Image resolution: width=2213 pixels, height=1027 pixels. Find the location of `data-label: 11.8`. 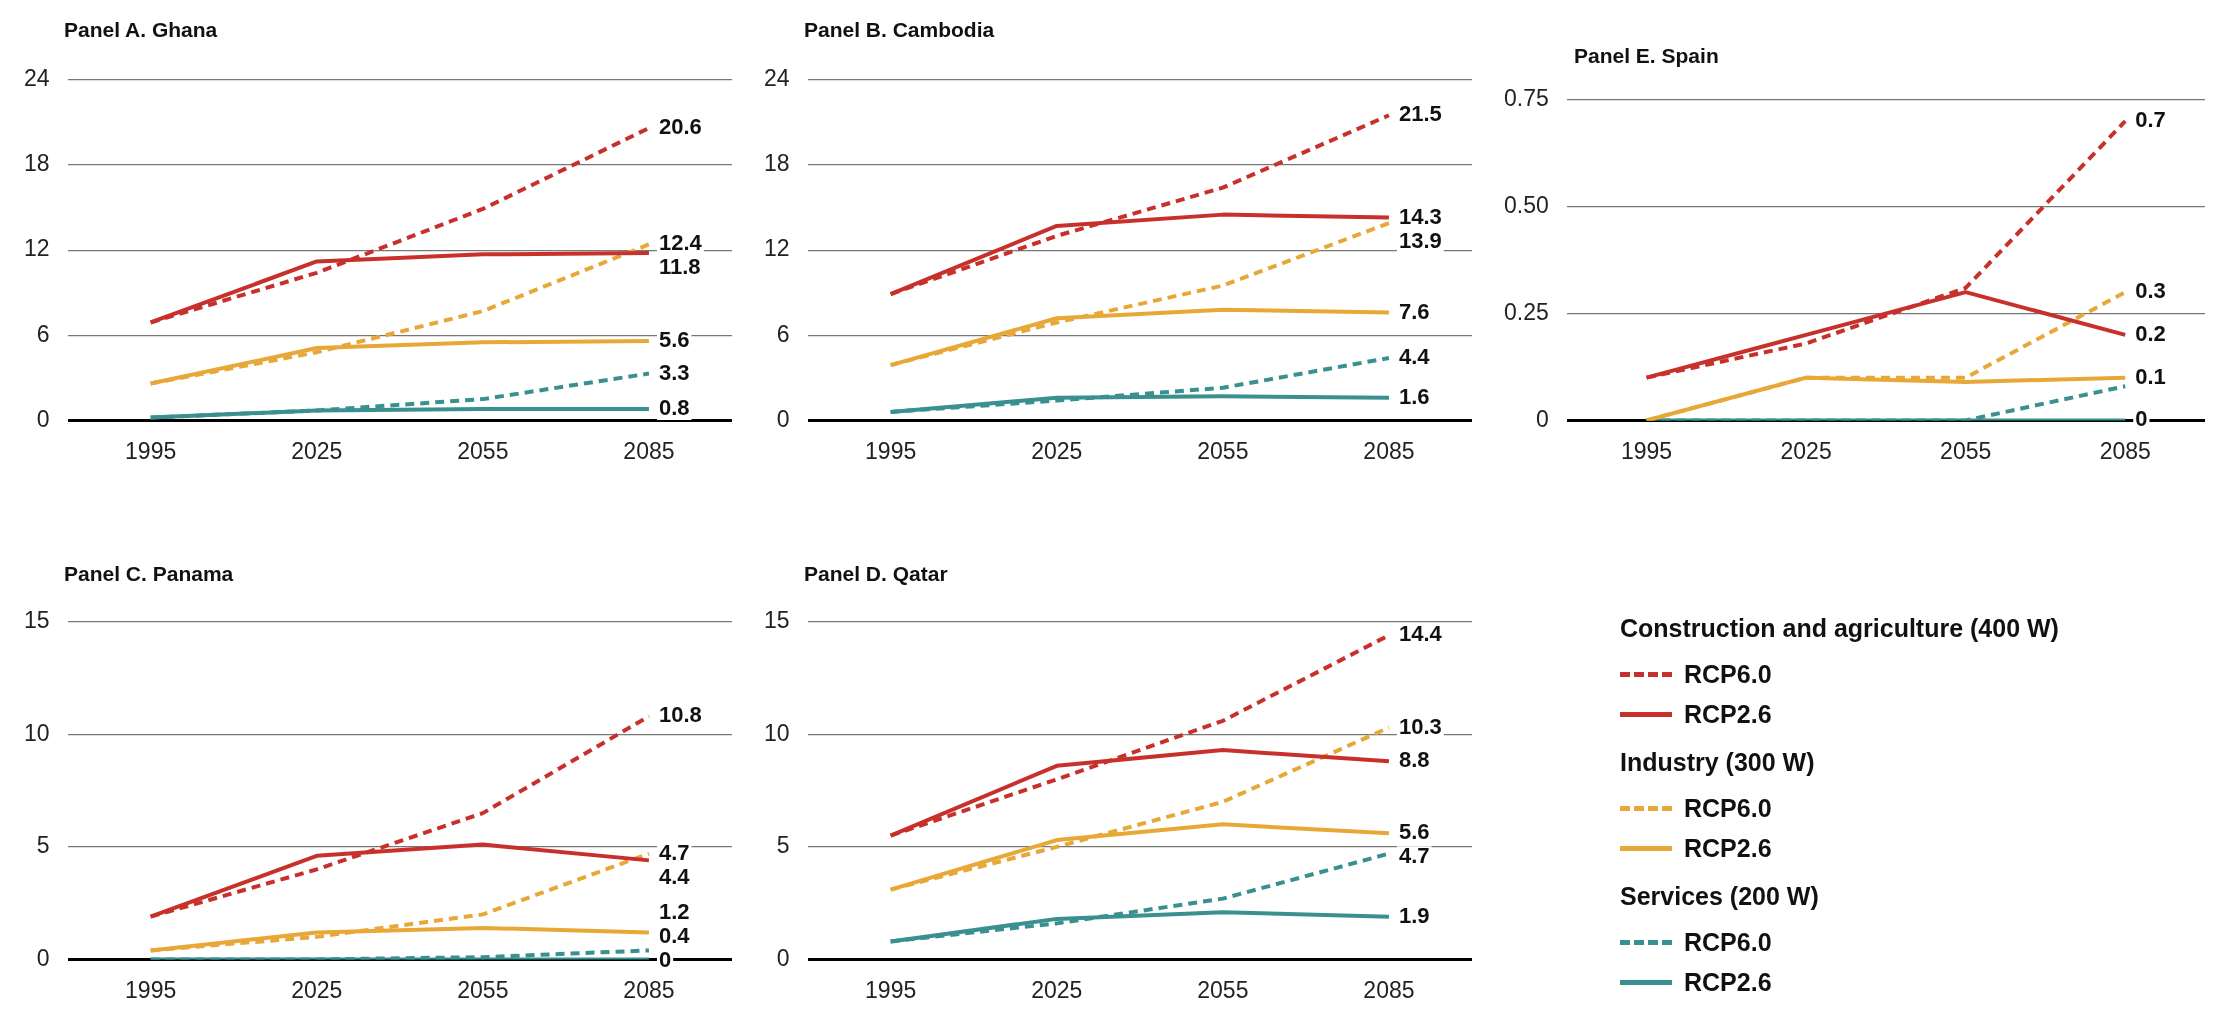

data-label: 11.8 is located at coordinates (679, 267).